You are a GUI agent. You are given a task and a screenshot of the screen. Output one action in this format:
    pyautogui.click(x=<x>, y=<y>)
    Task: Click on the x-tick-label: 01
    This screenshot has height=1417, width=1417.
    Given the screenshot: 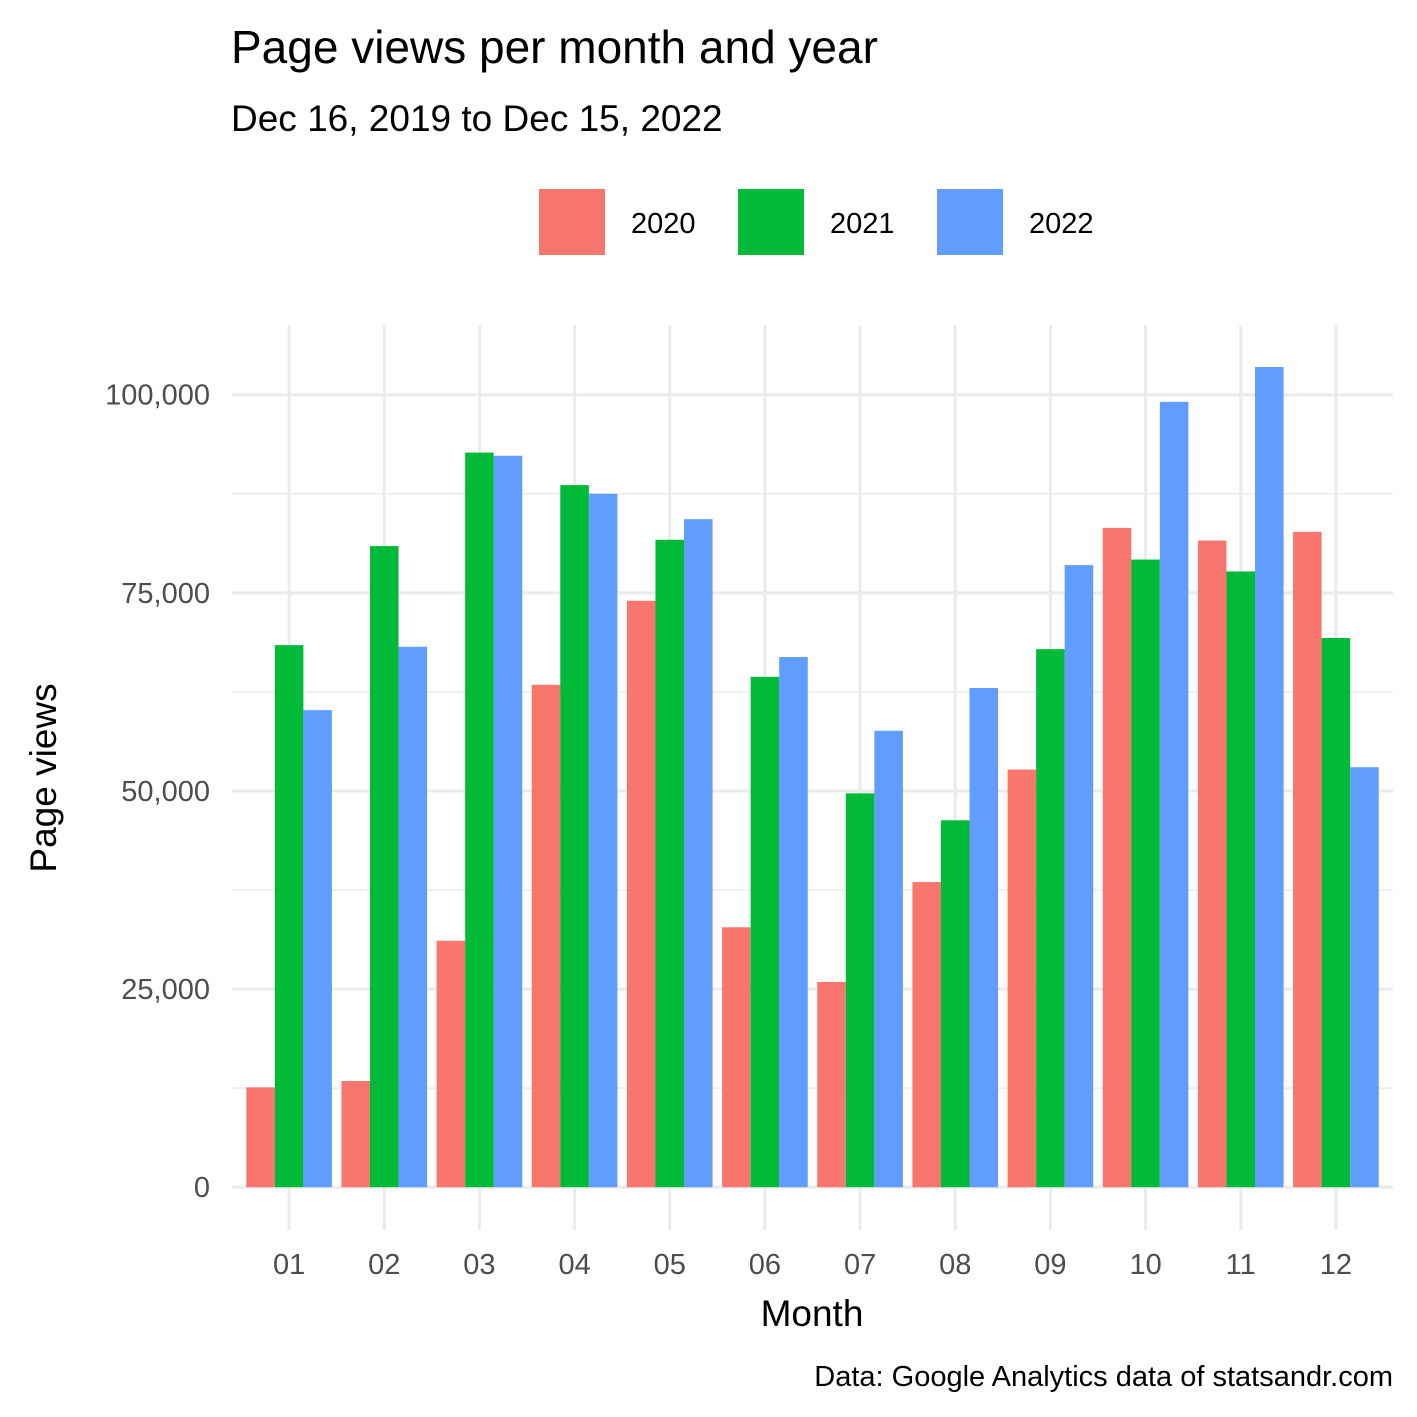 What is the action you would take?
    pyautogui.click(x=289, y=1265)
    